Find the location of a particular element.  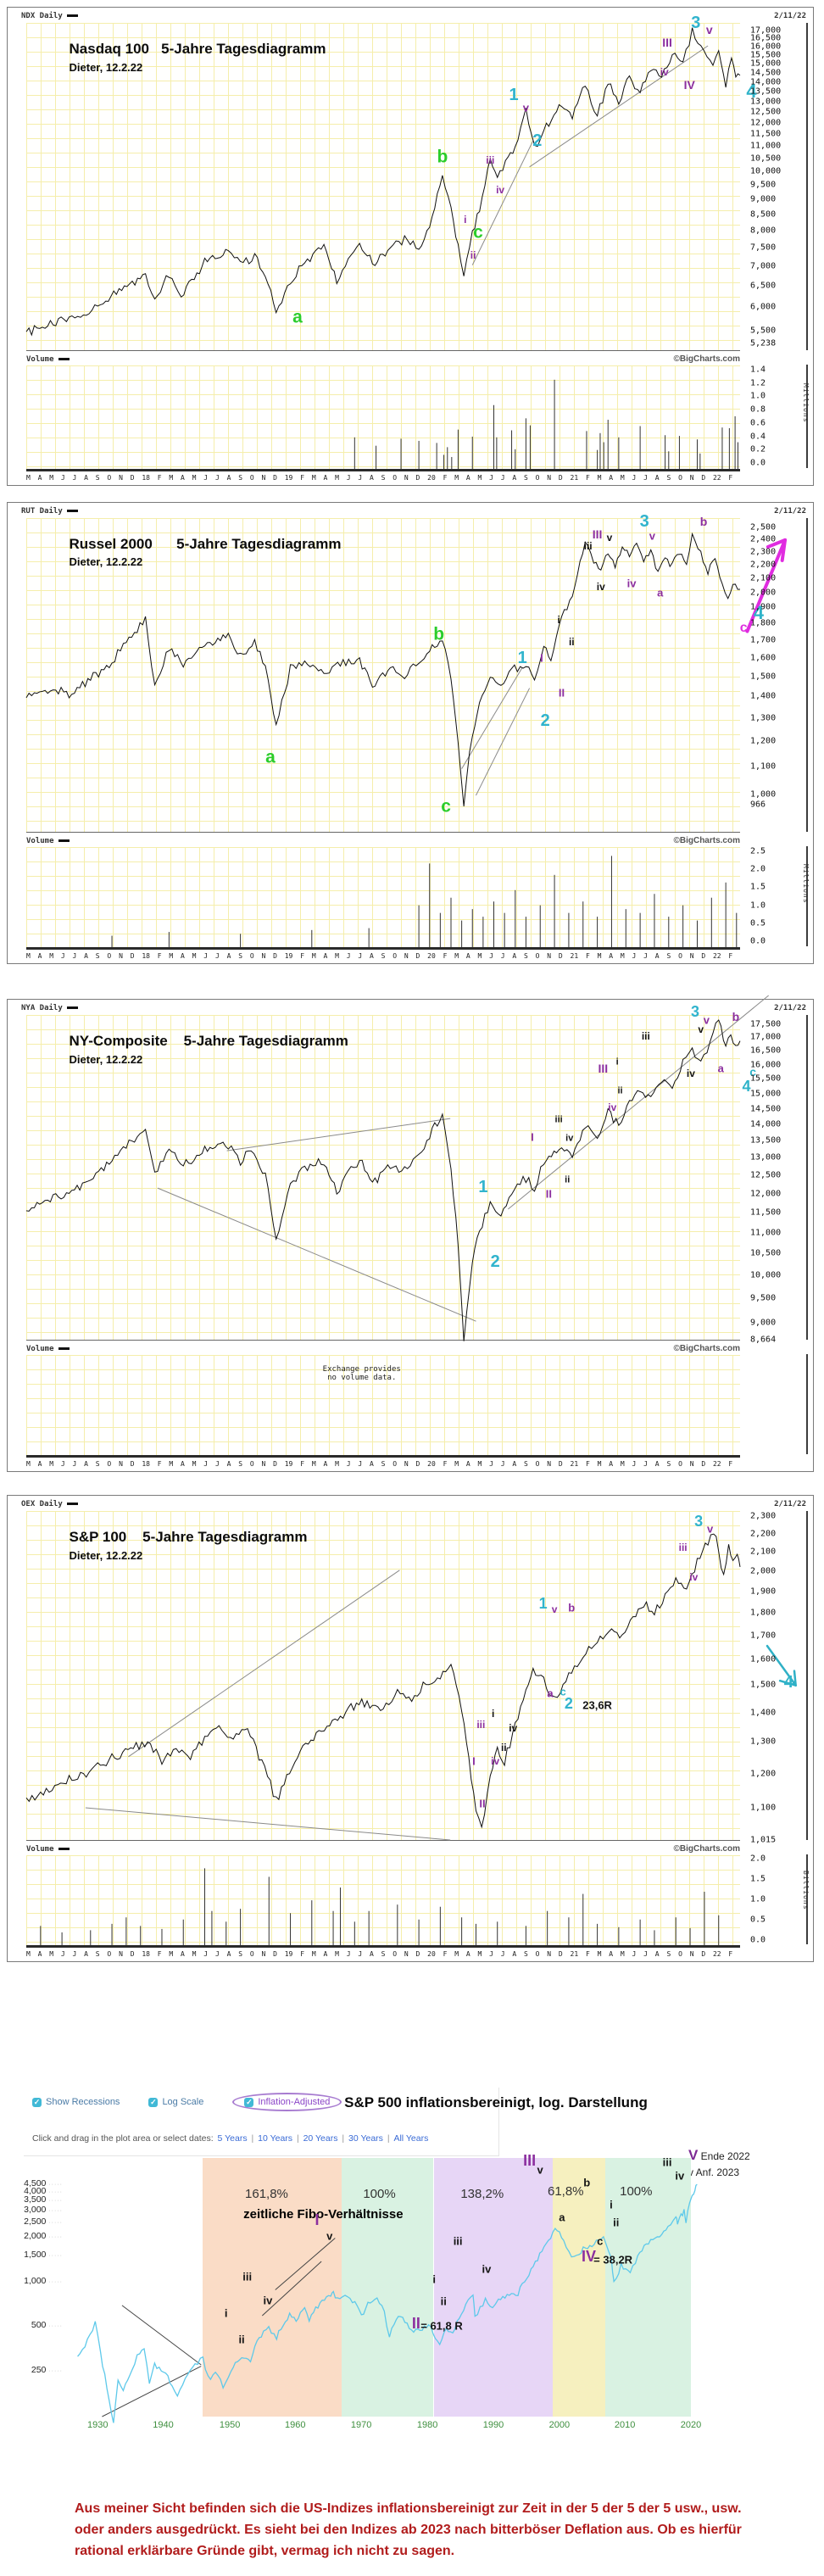

wave-label-a: a is located at coordinates (270, 757).